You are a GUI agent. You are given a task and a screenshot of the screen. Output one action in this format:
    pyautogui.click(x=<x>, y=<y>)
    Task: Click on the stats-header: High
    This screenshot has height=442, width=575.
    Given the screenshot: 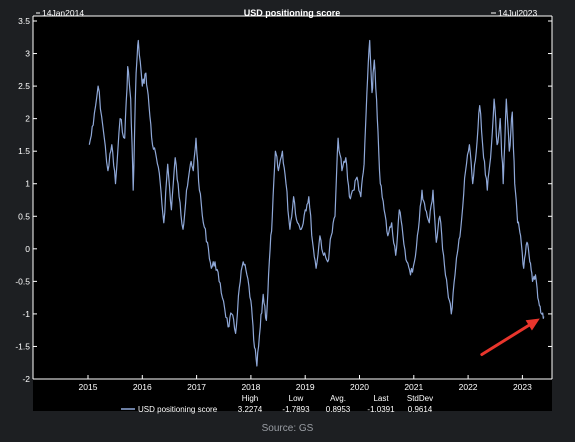 What is the action you would take?
    pyautogui.click(x=250, y=398)
    